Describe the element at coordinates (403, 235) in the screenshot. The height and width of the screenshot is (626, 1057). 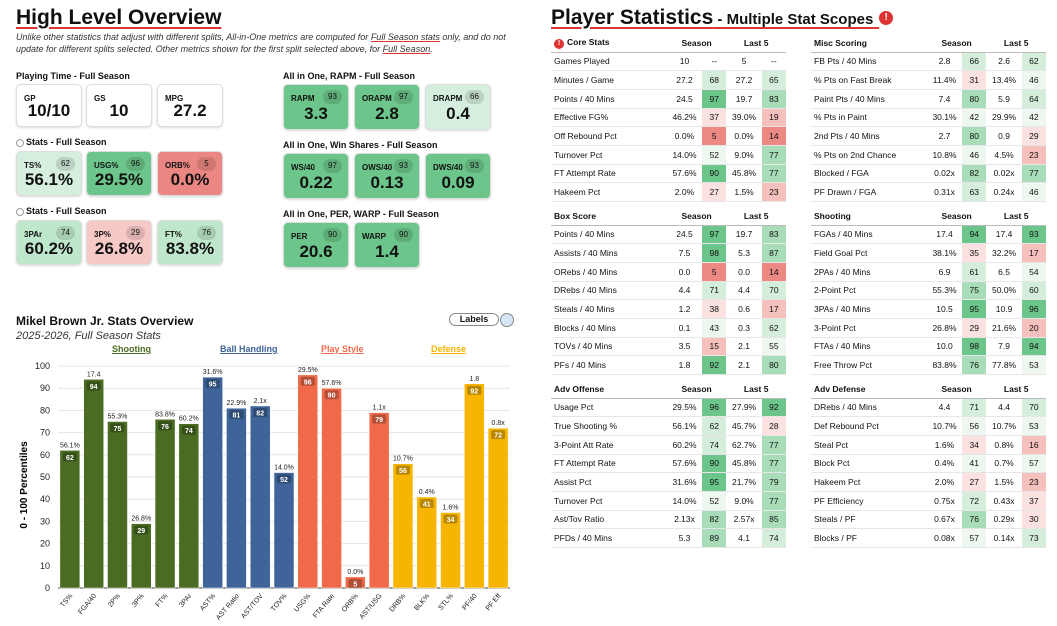
I see `percentile-badge: 90` at that location.